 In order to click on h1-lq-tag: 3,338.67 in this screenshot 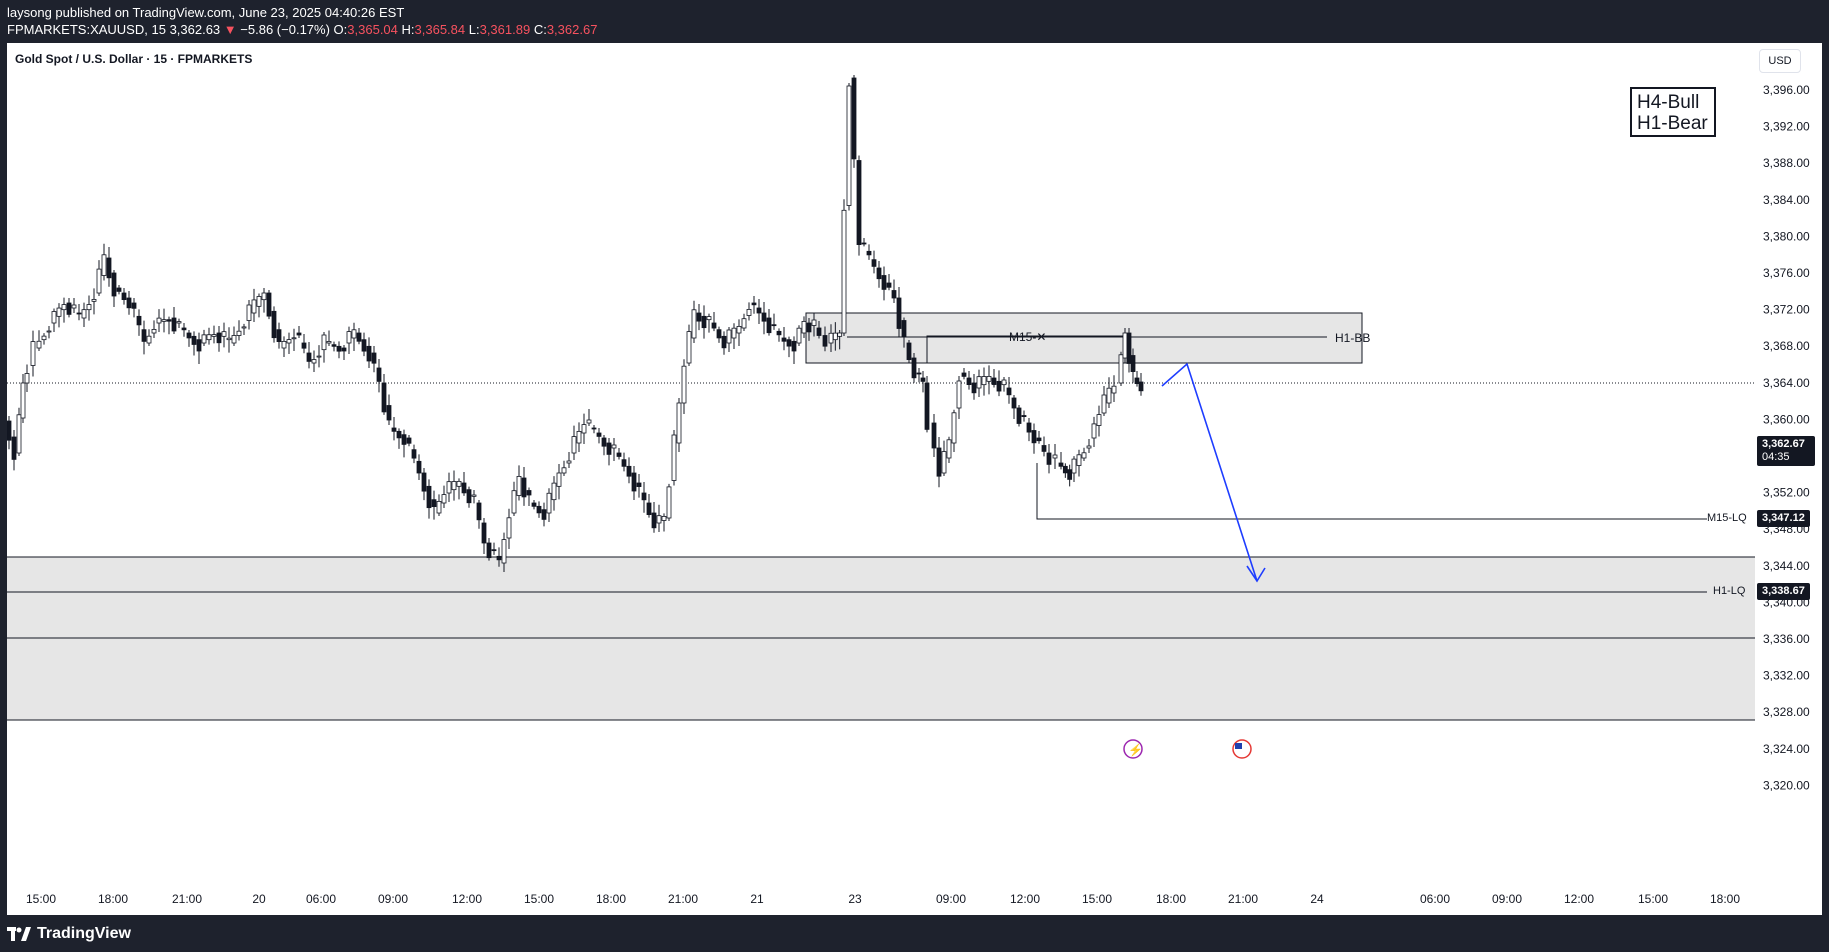, I will do `click(1783, 591)`.